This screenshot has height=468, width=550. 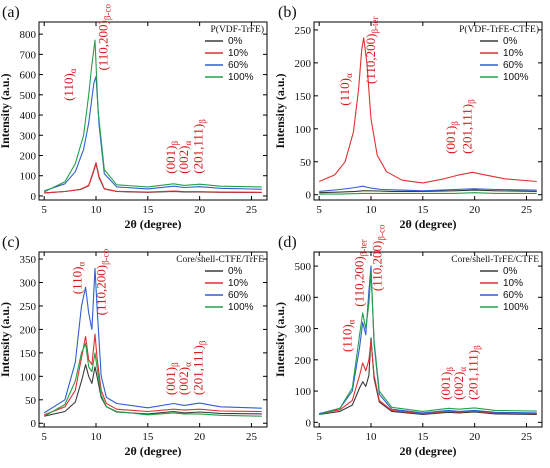 I want to click on y-tick-label: 150, so click(x=28, y=354).